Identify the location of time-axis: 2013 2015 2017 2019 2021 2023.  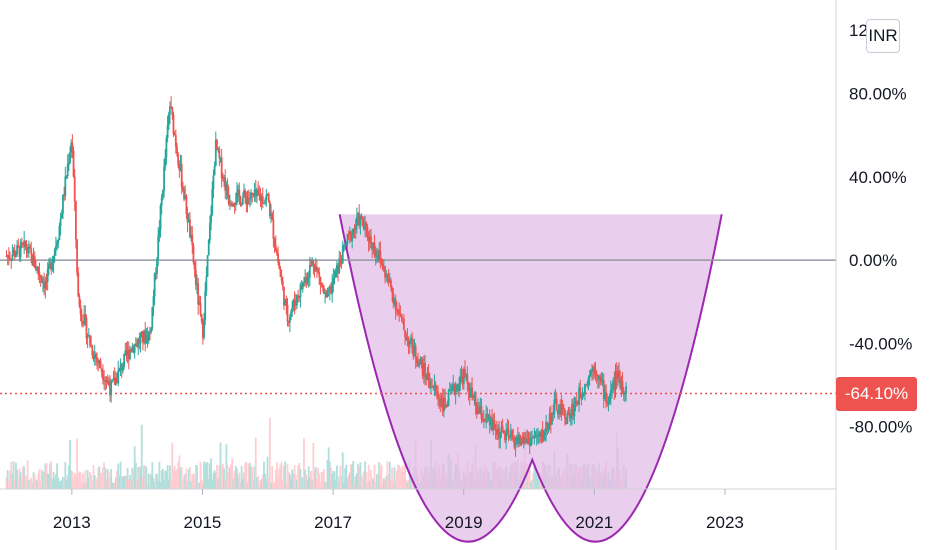
(398, 510).